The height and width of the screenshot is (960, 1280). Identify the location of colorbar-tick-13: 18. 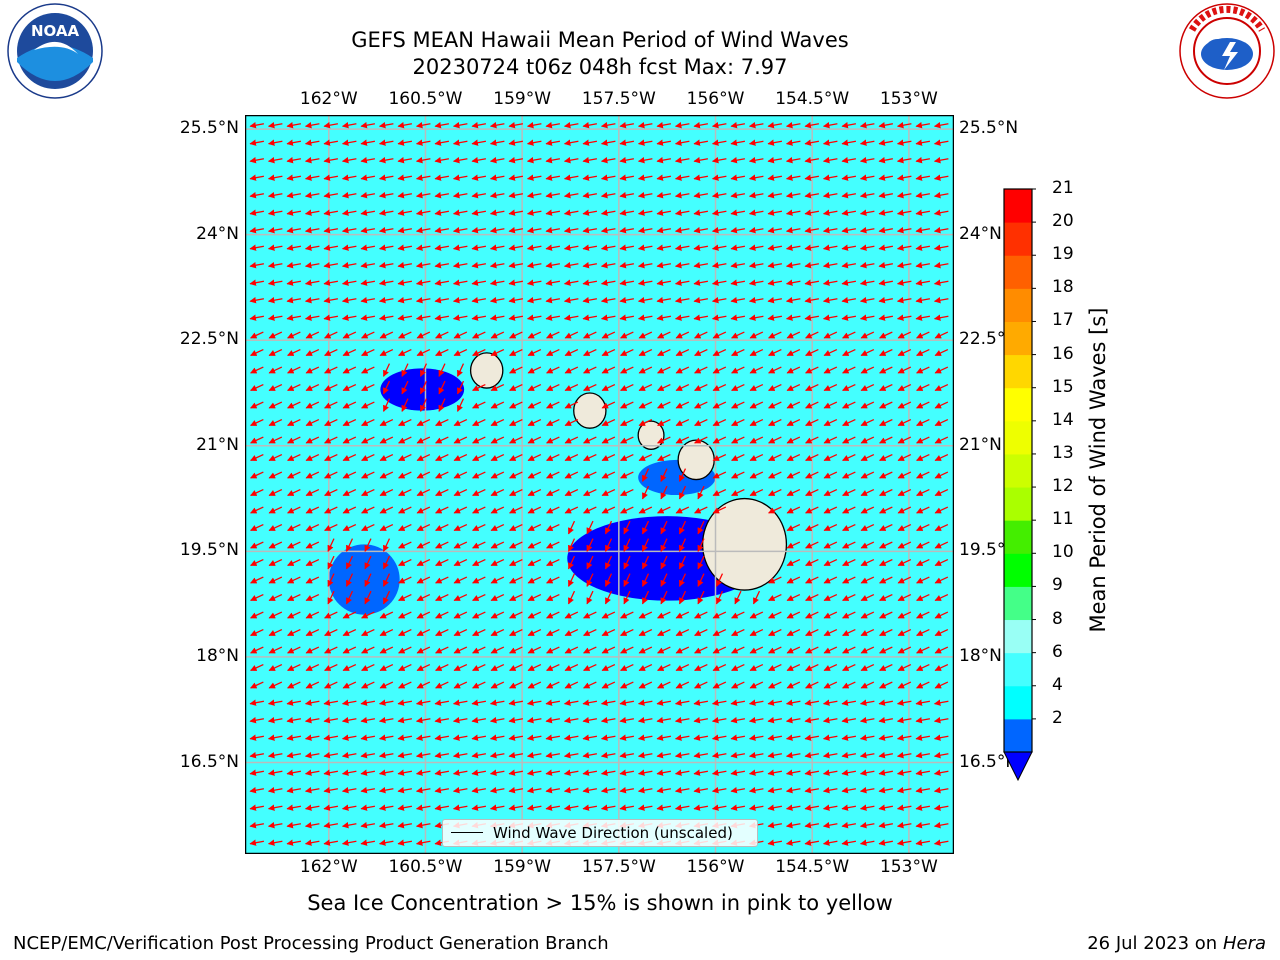
(1063, 287).